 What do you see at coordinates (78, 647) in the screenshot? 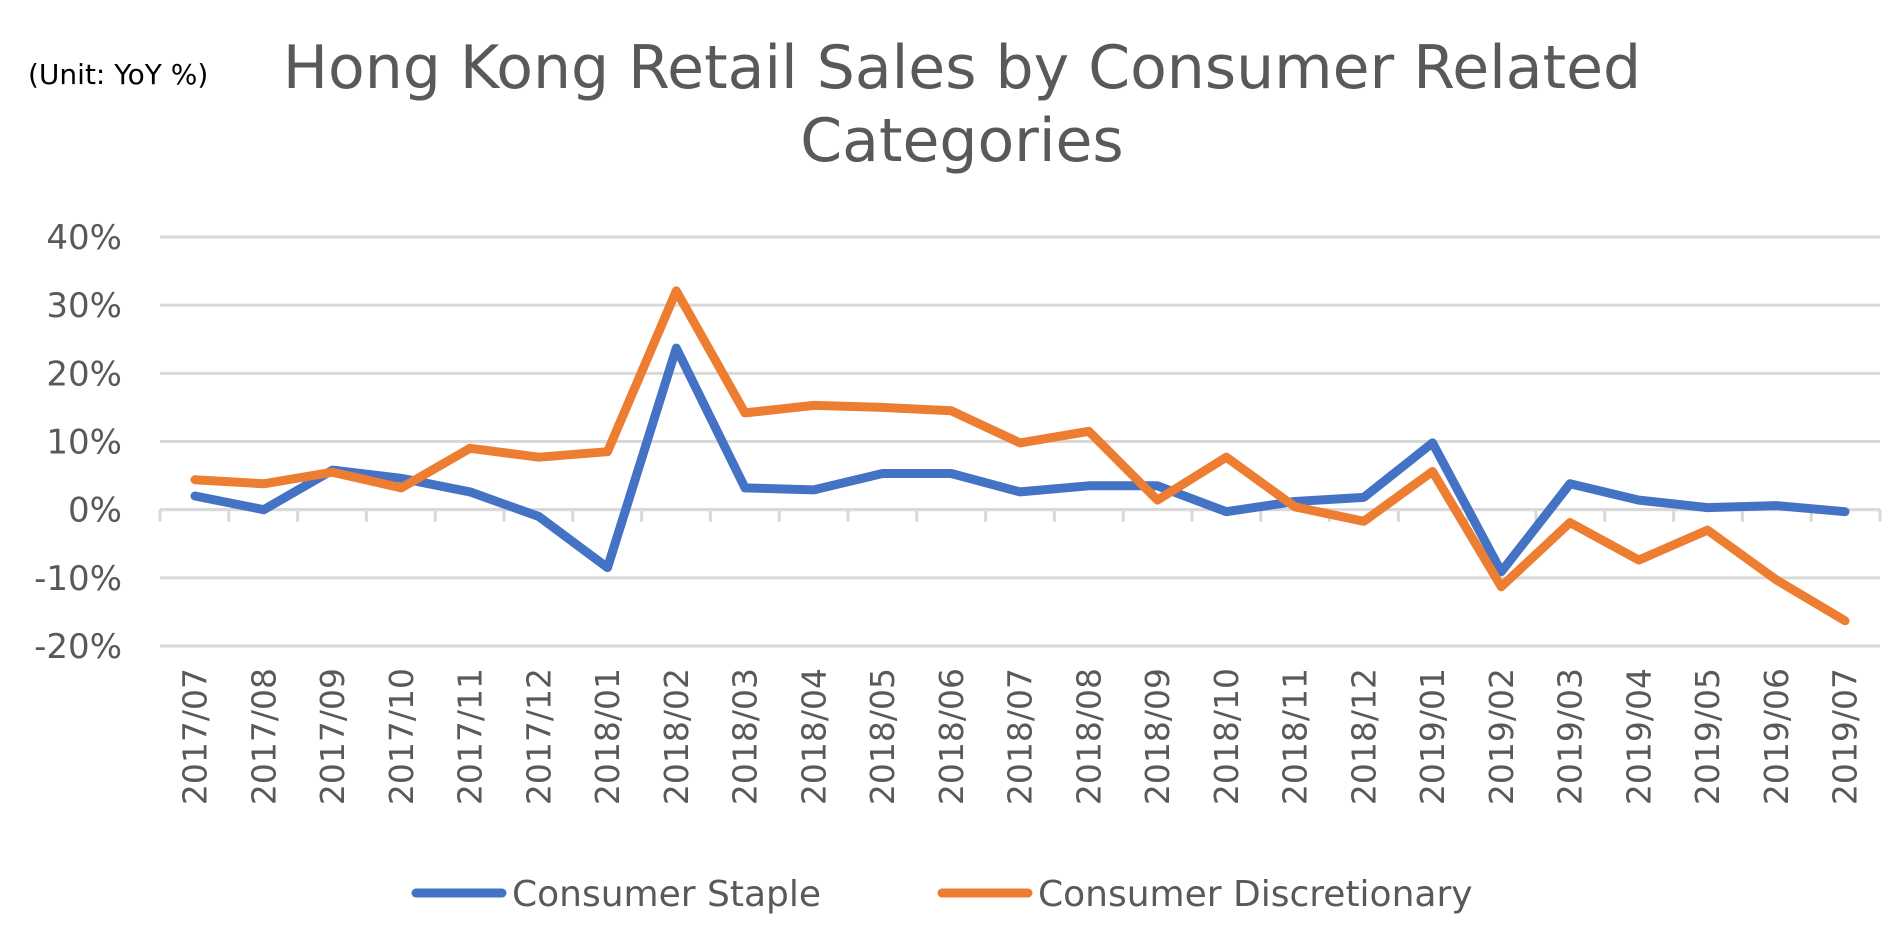
I see `y-tick-label: -20%` at bounding box center [78, 647].